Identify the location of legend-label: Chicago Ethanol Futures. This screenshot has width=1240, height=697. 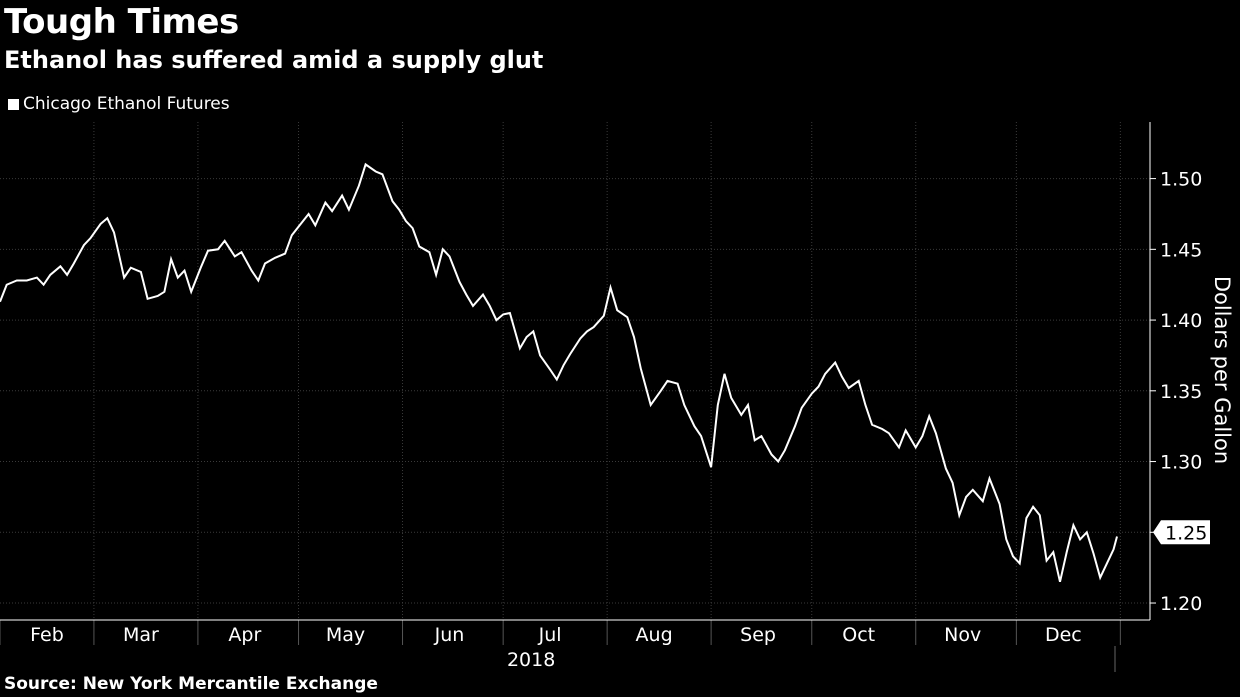
(126, 104).